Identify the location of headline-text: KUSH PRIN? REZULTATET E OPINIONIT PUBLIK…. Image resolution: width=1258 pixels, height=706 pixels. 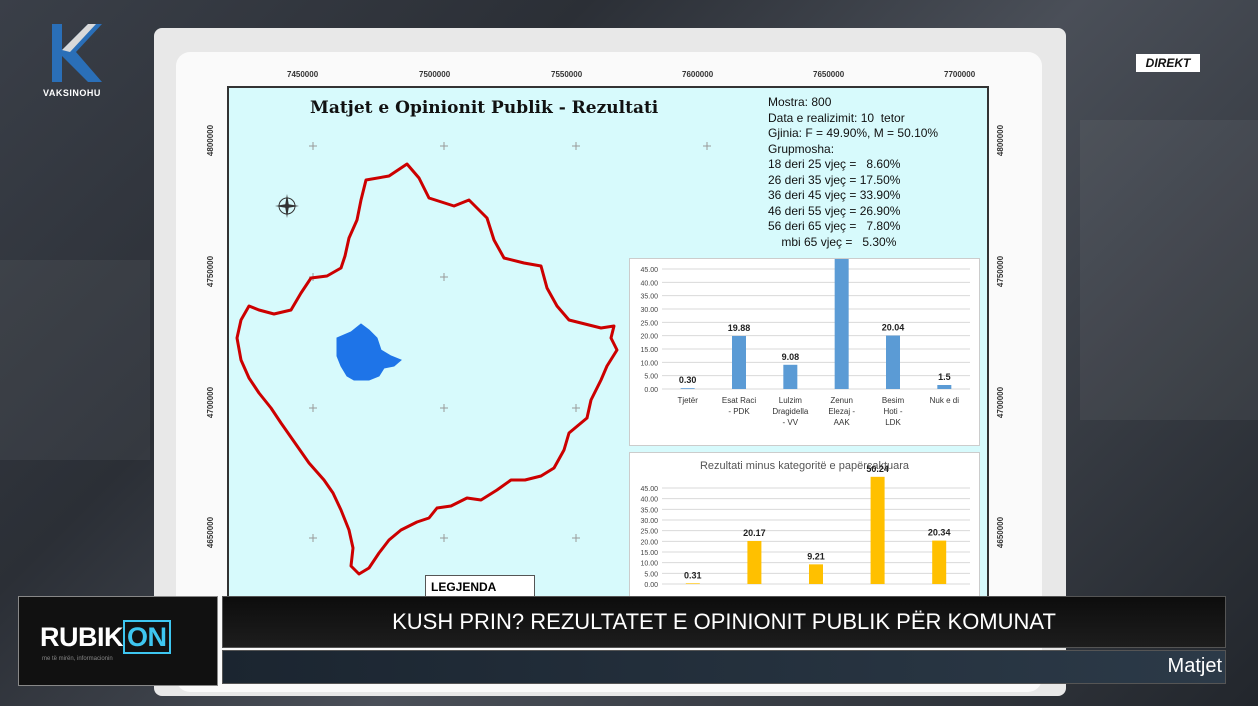
(724, 621).